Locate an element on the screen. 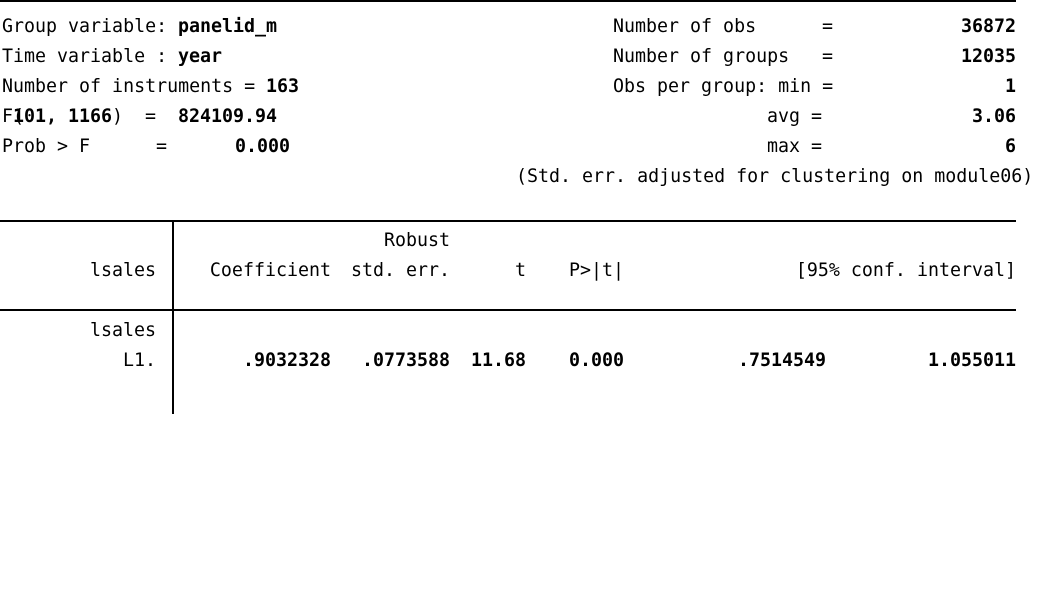 The image size is (1050, 616). number-of-groups-value: 12035 is located at coordinates (988, 56).